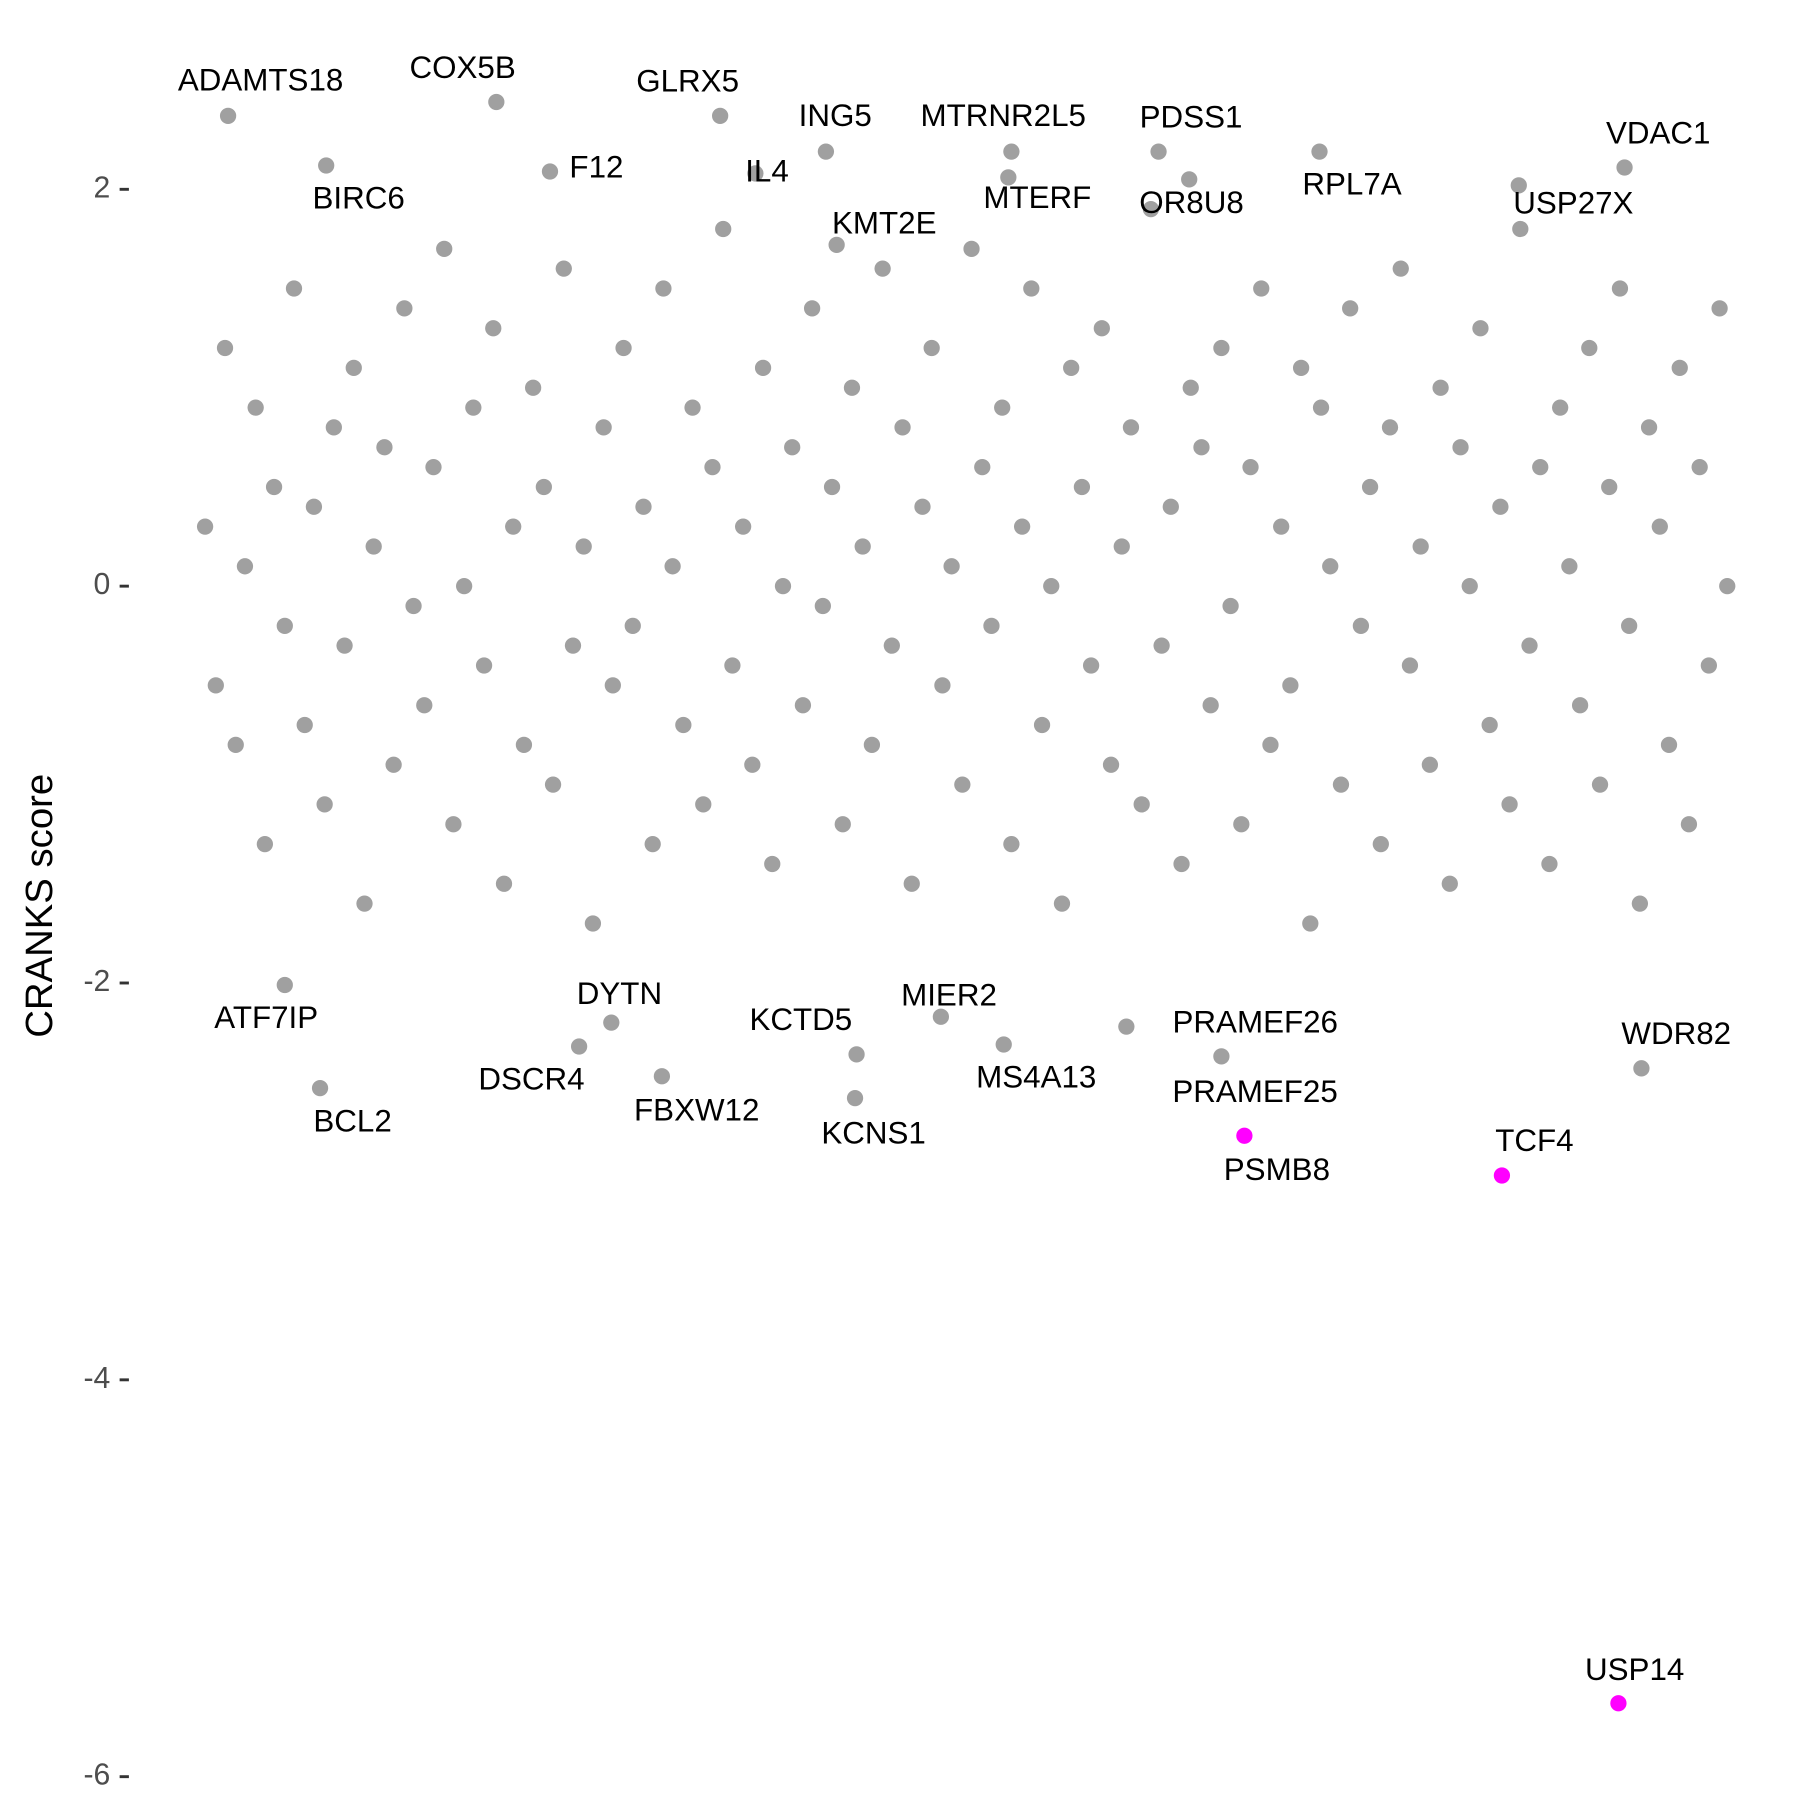  What do you see at coordinates (1351, 184) in the screenshot?
I see `point-label: RPL7A` at bounding box center [1351, 184].